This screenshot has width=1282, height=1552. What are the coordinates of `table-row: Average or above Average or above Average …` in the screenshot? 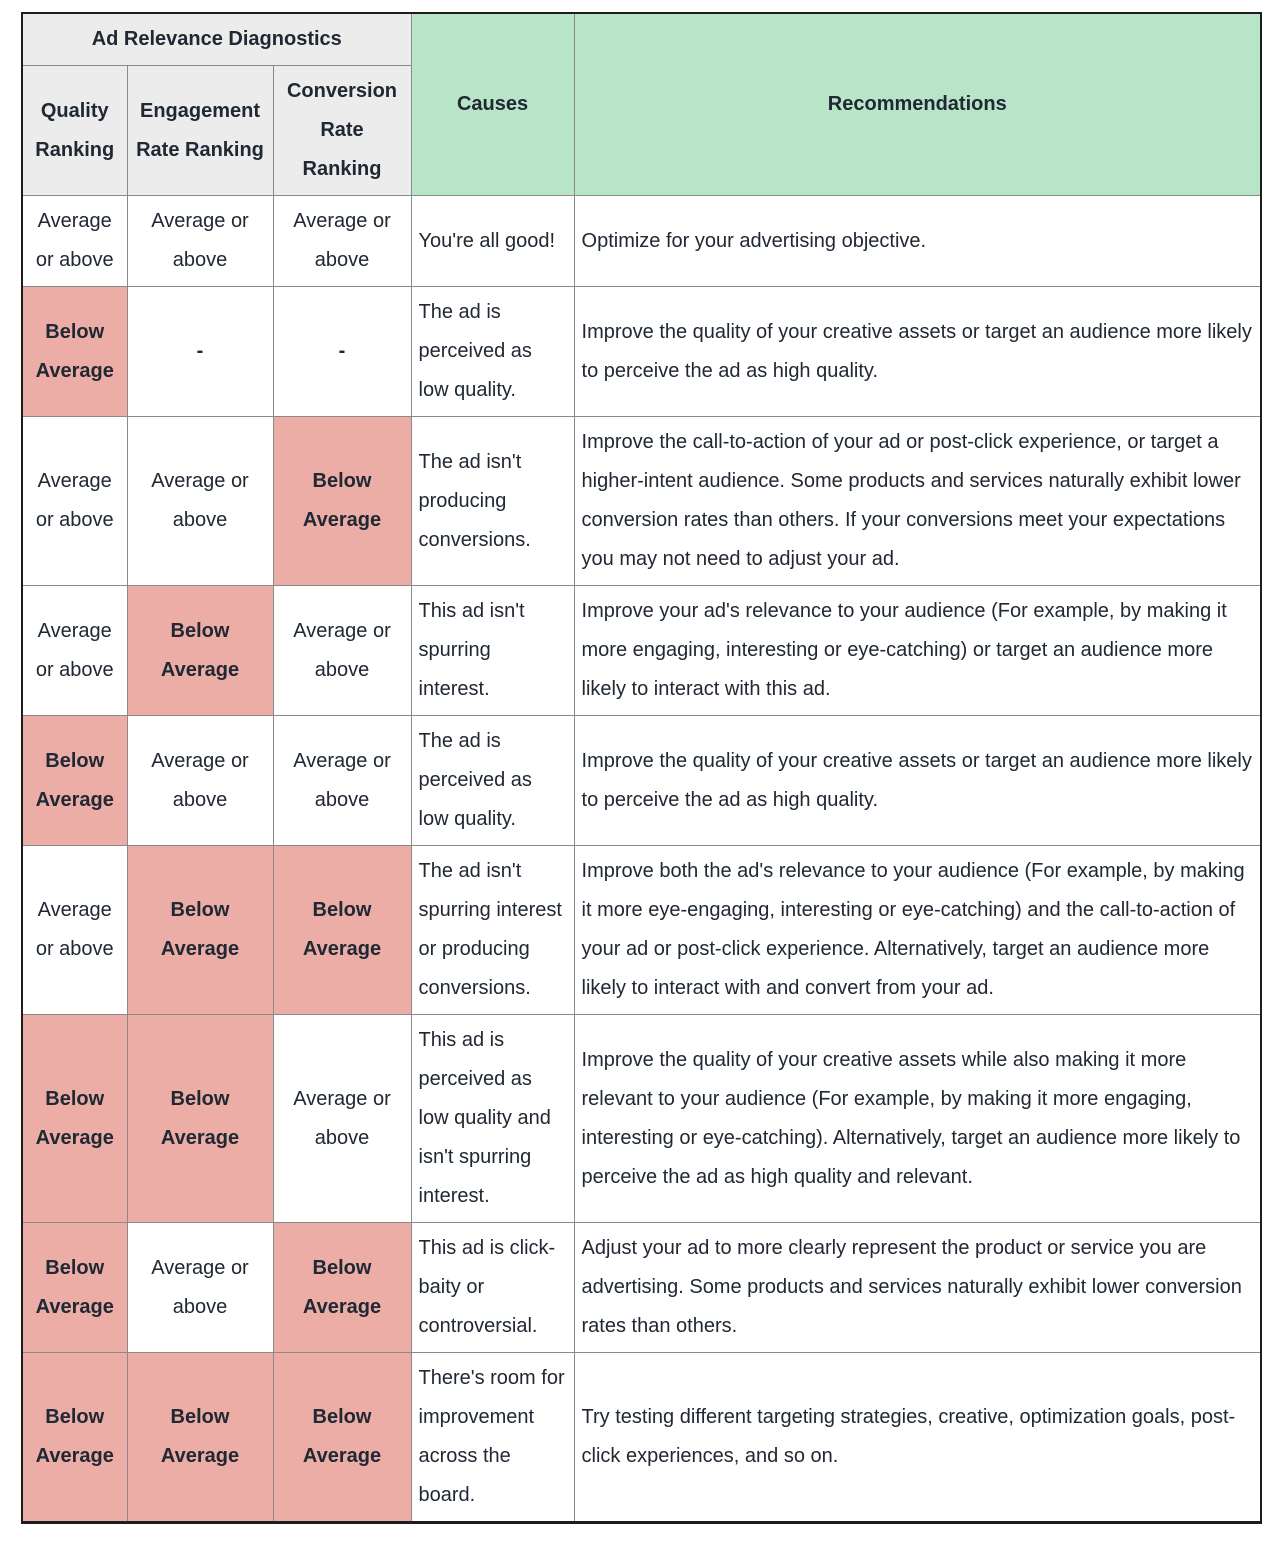 It's located at (641, 241).